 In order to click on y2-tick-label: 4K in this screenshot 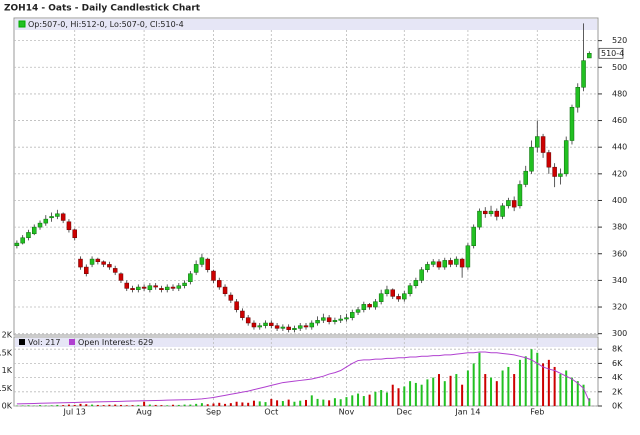, I will do `click(617, 377)`.